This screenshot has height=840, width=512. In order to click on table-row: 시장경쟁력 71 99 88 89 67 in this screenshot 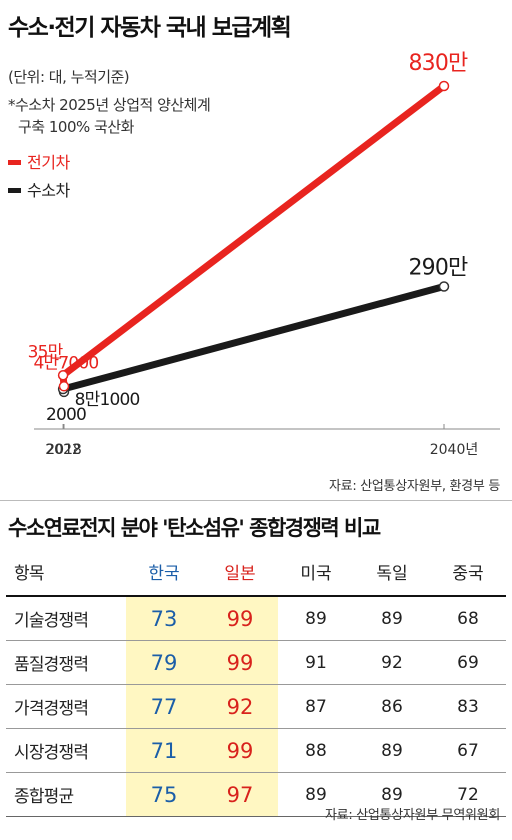, I will do `click(256, 750)`.